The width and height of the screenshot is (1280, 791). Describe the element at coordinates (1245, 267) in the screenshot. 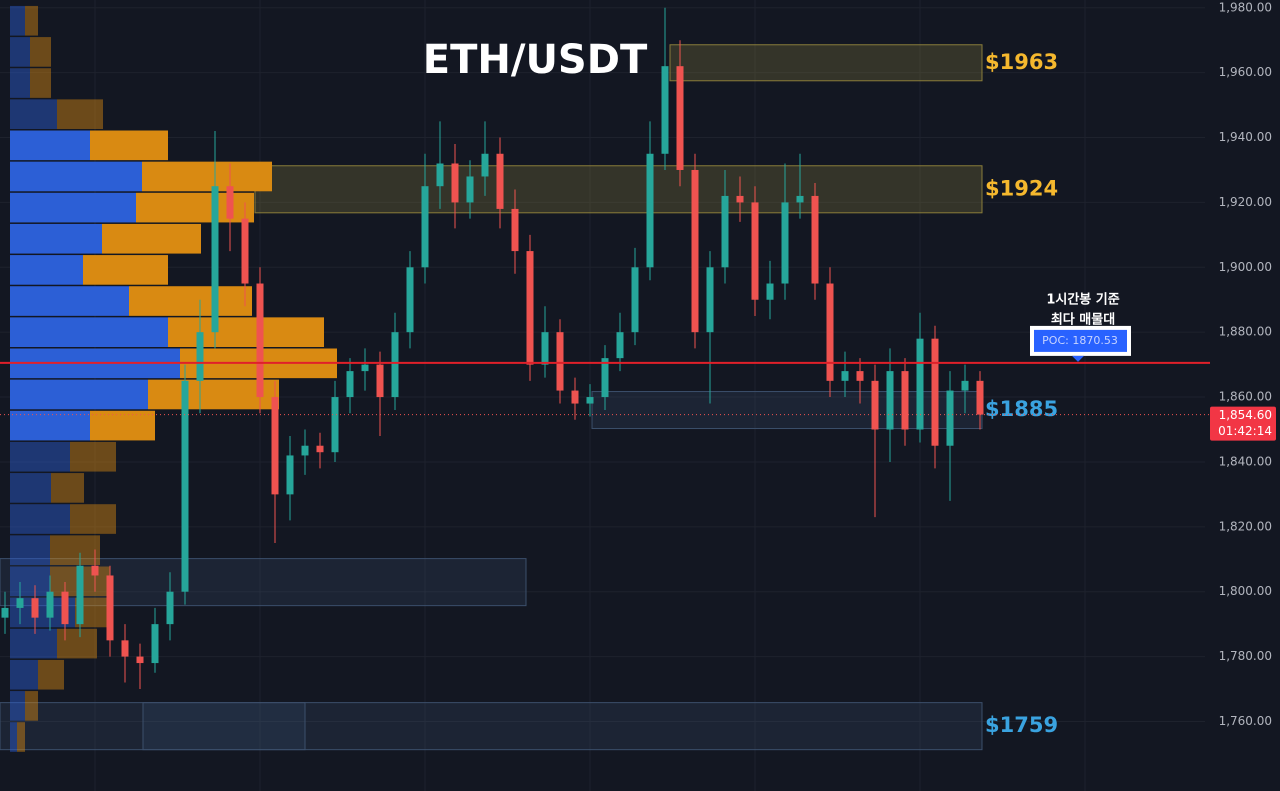

I see `y-tick-label: 1,900.00` at that location.